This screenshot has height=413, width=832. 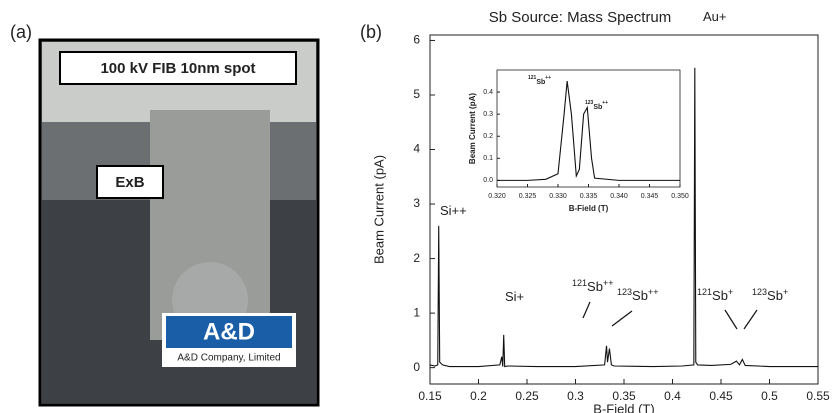 What do you see at coordinates (558, 196) in the screenshot?
I see `x-tick-label: 0.330` at bounding box center [558, 196].